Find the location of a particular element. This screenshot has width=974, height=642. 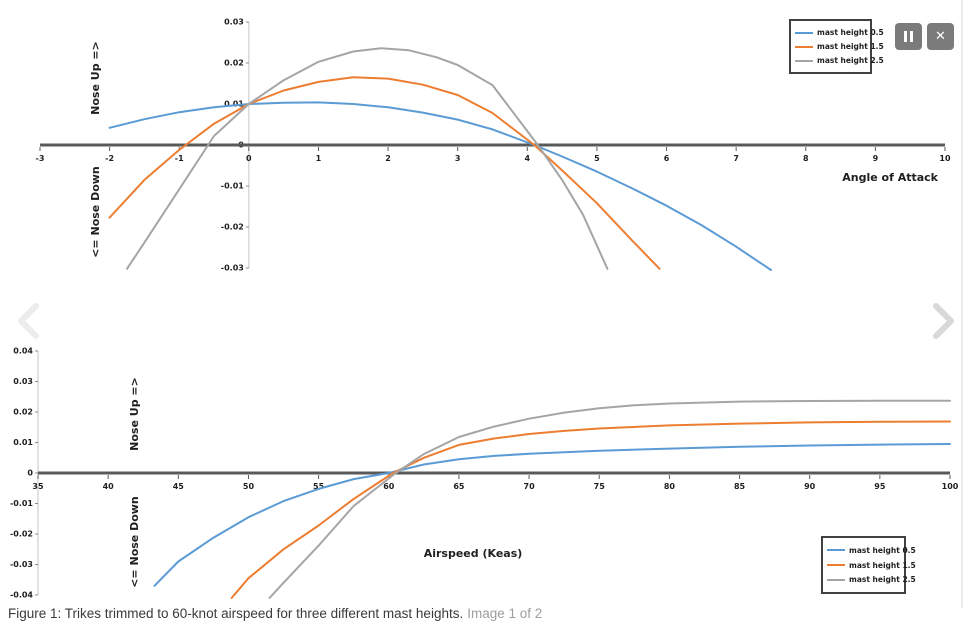

x-tick-label: 70 is located at coordinates (530, 486).